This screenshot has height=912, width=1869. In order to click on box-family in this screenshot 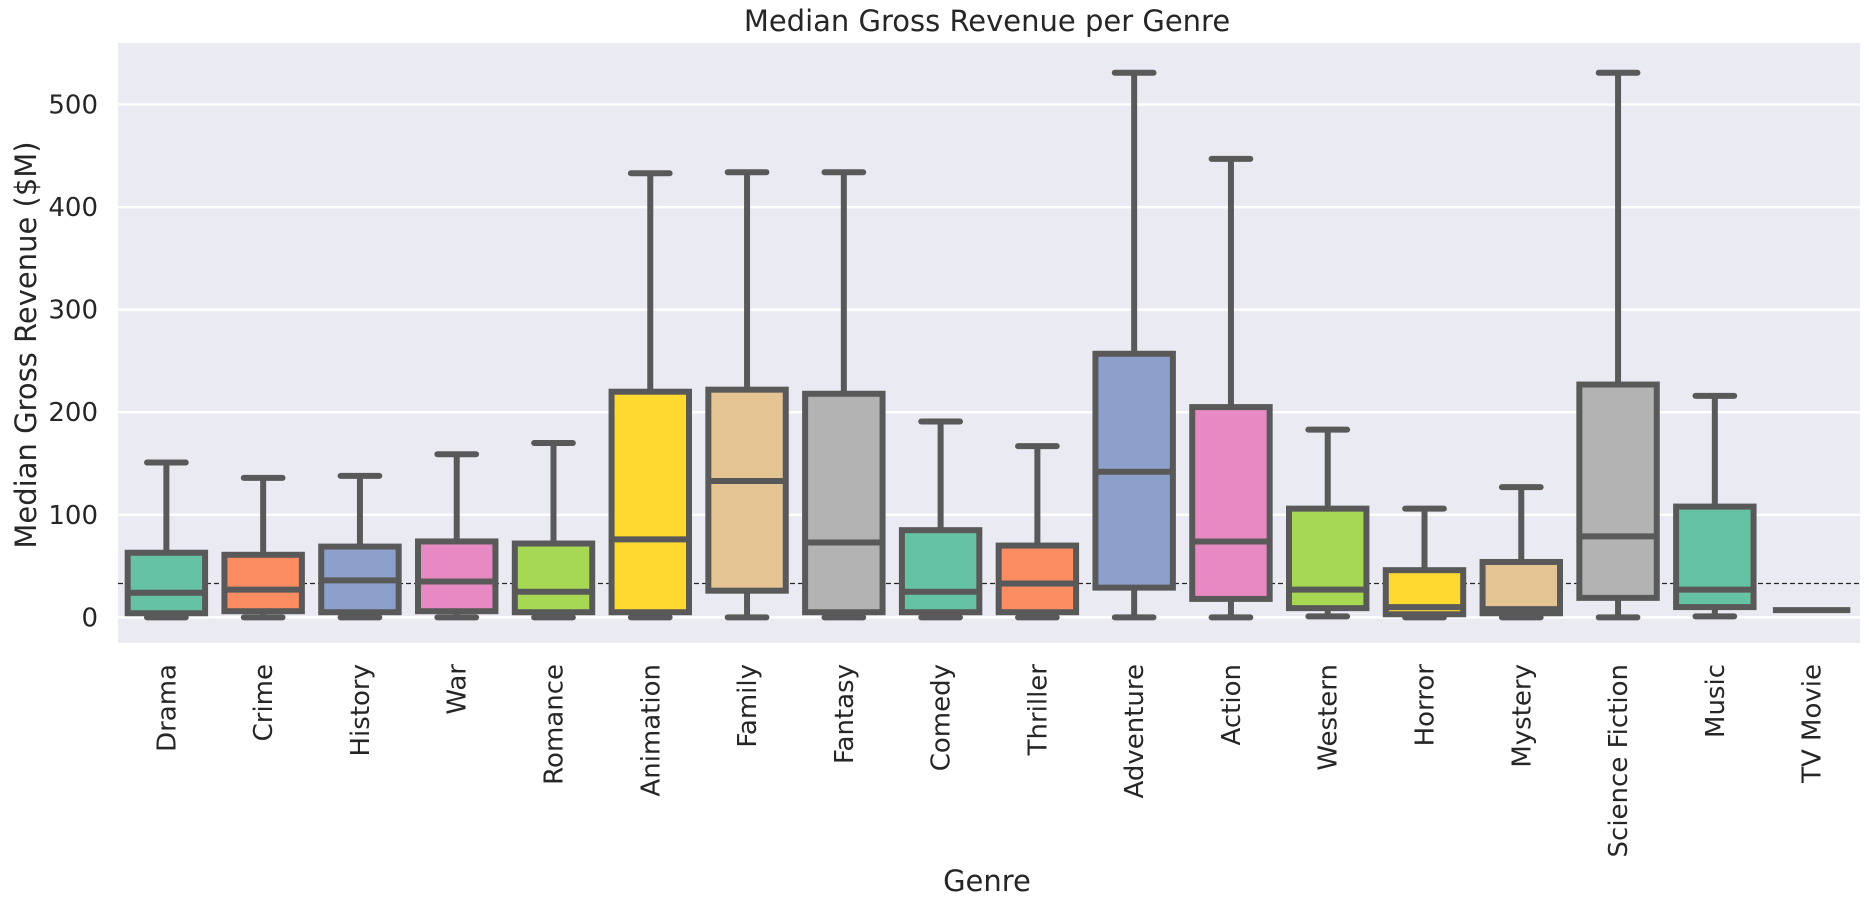, I will do `click(747, 395)`.